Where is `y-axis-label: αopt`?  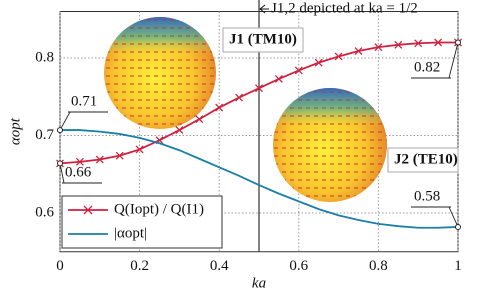 y-axis-label: αopt is located at coordinates (15, 131).